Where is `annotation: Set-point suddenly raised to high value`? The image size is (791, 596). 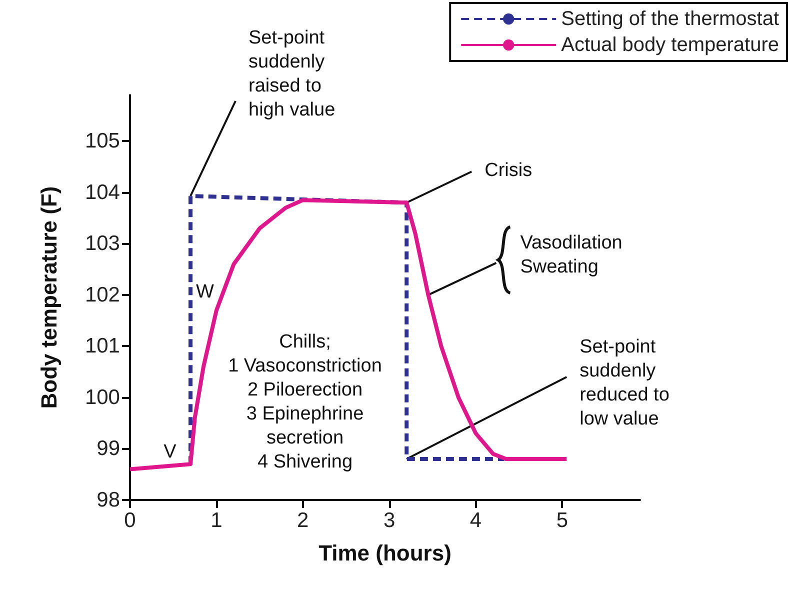
annotation: Set-point suddenly raised to high value is located at coordinates (292, 73).